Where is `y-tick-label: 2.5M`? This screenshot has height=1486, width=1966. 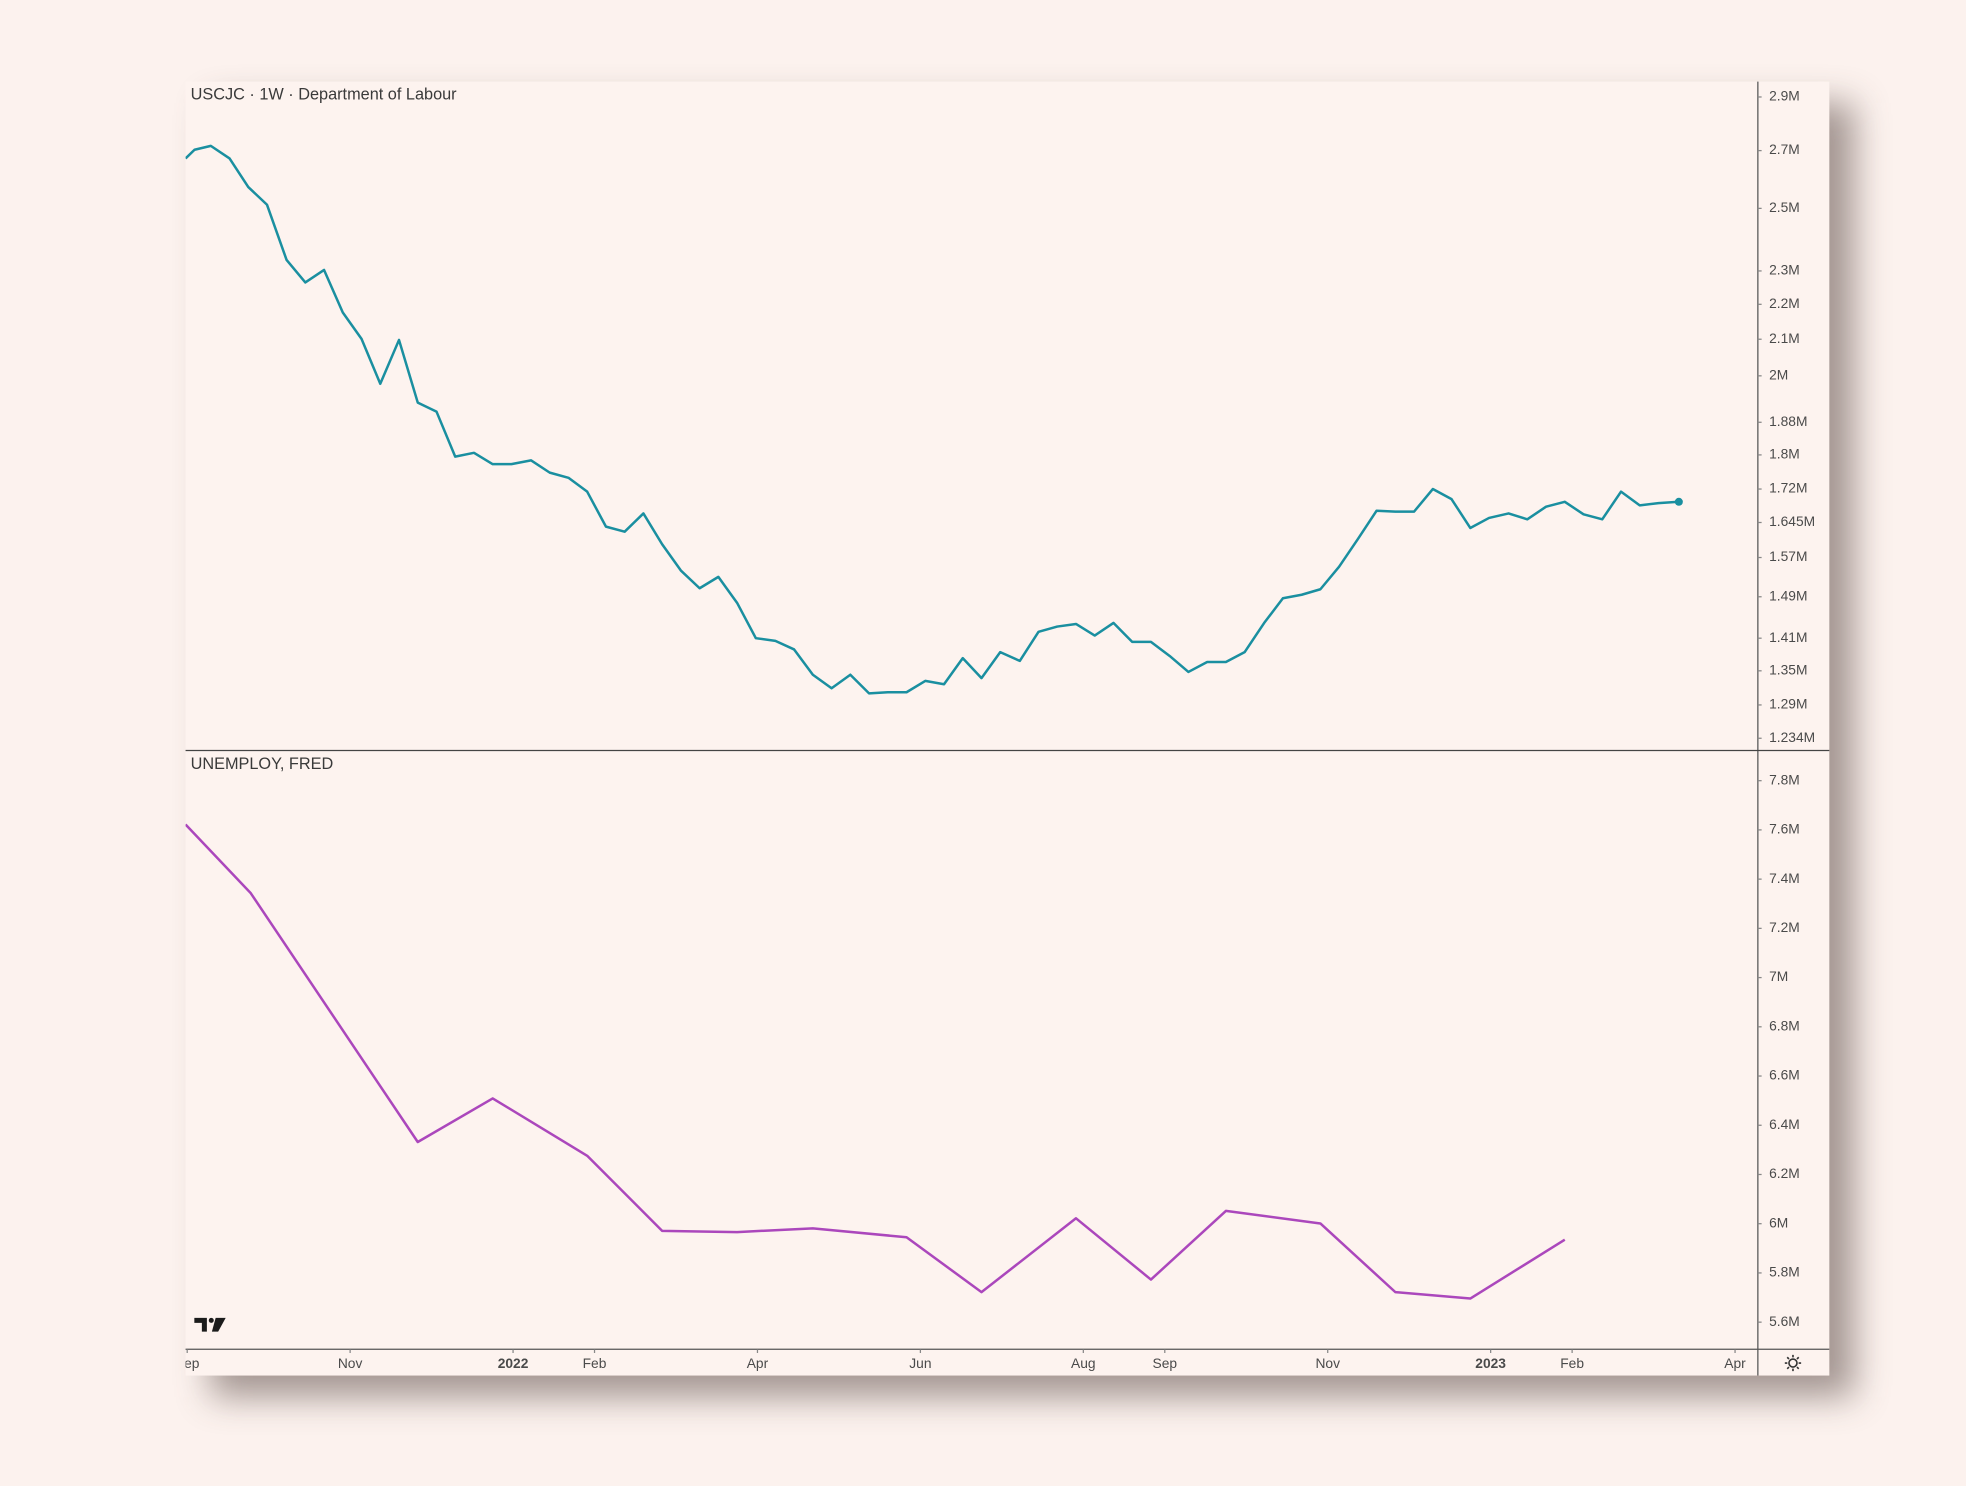
y-tick-label: 2.5M is located at coordinates (1784, 207).